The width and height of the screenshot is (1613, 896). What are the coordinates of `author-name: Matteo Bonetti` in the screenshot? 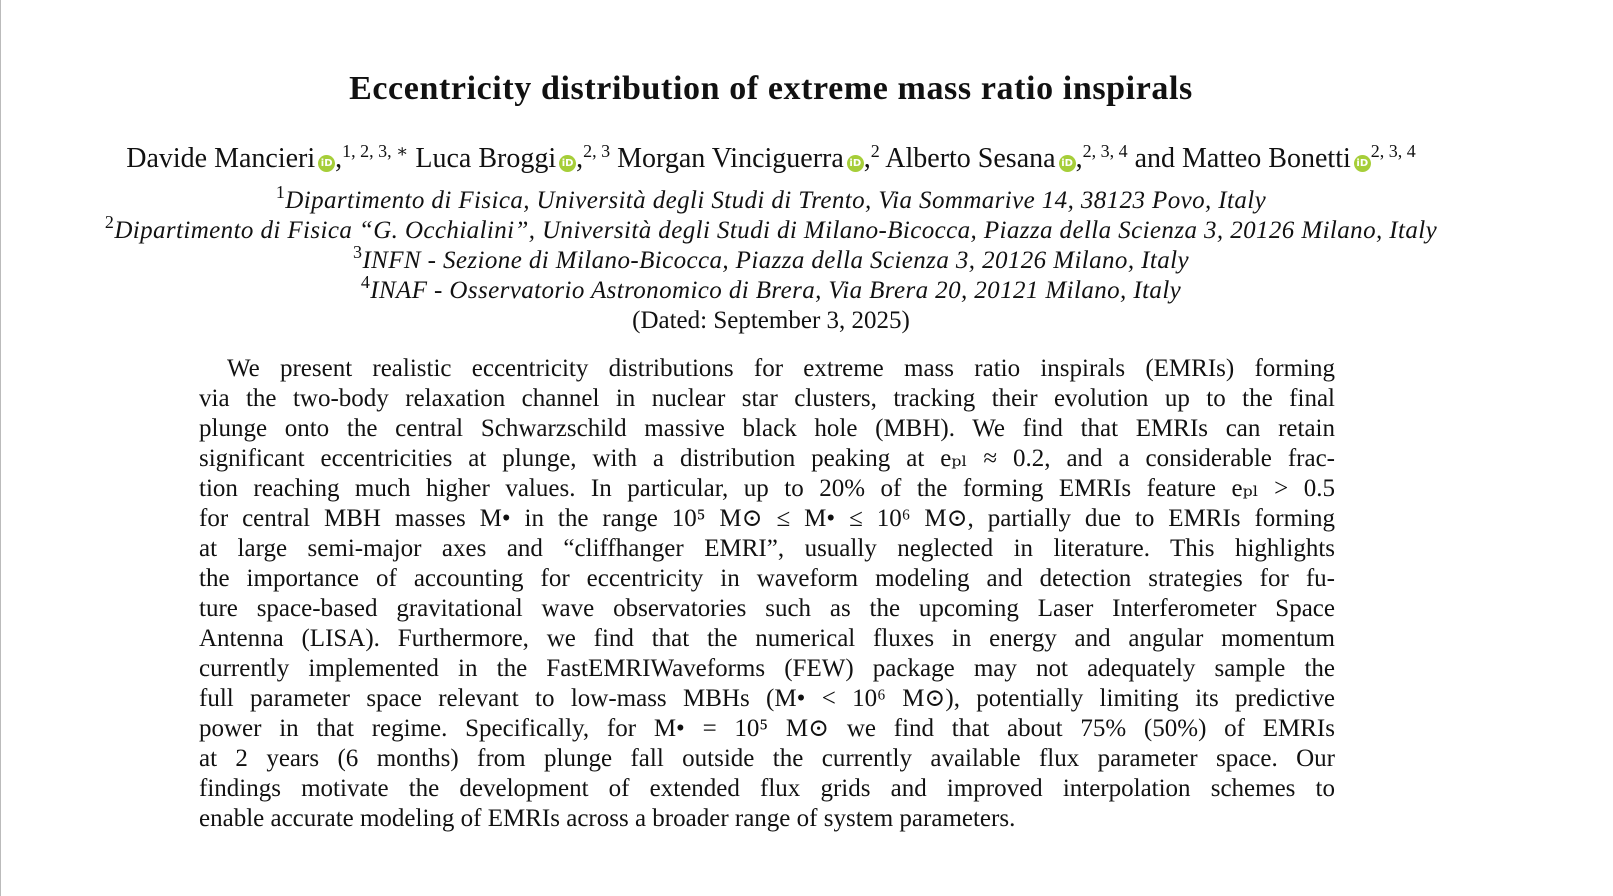 It's located at (1266, 158).